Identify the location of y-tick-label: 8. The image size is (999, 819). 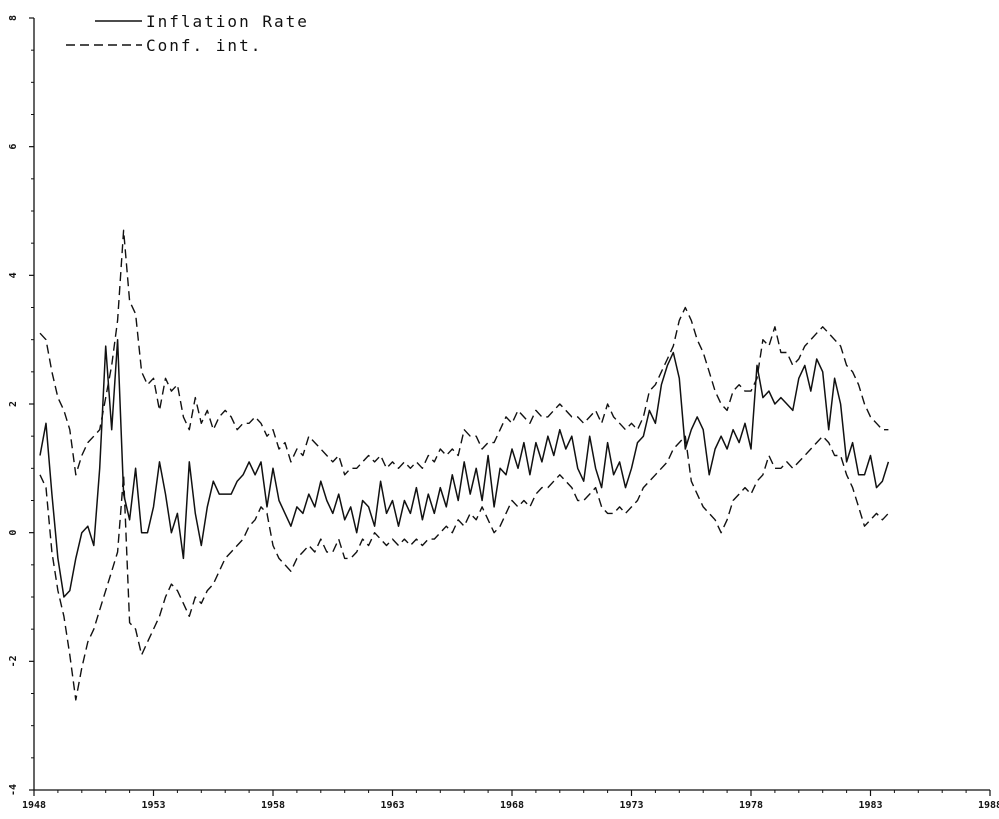
(13, 18).